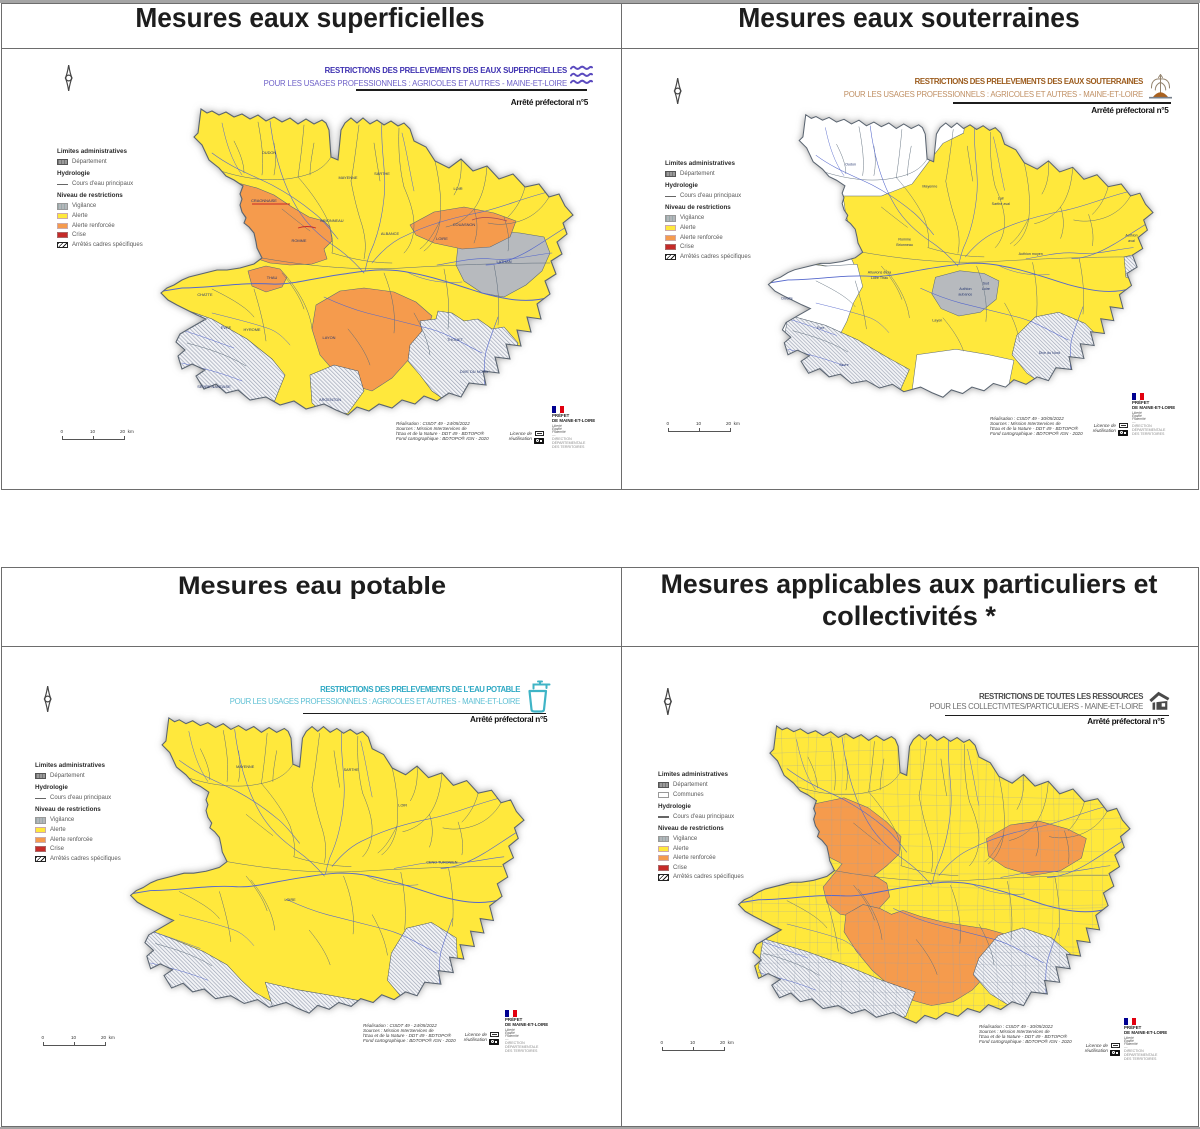 This screenshot has width=1200, height=1129. I want to click on svg-text: Oudon, so click(850, 165).